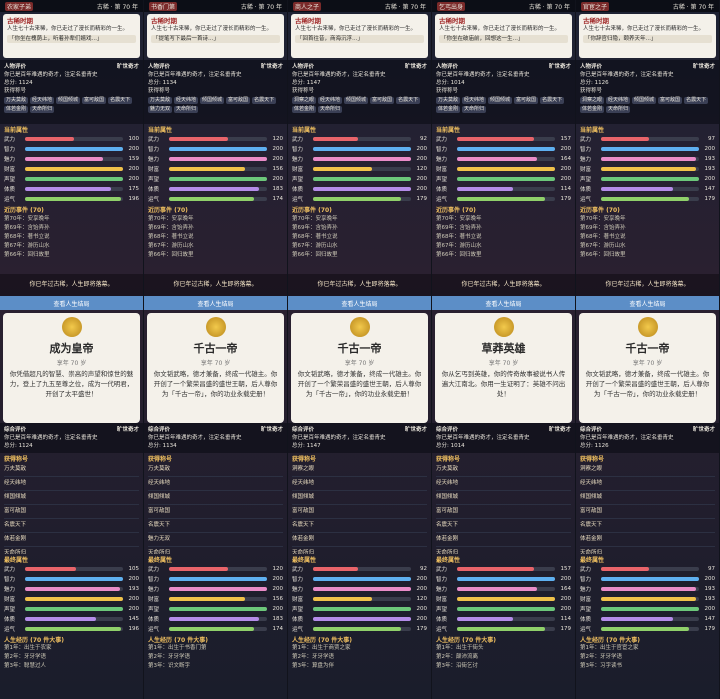 Image resolution: width=720 pixels, height=699 pixels. What do you see at coordinates (382, 100) in the screenshot?
I see `title-badge: 富可敌国` at bounding box center [382, 100].